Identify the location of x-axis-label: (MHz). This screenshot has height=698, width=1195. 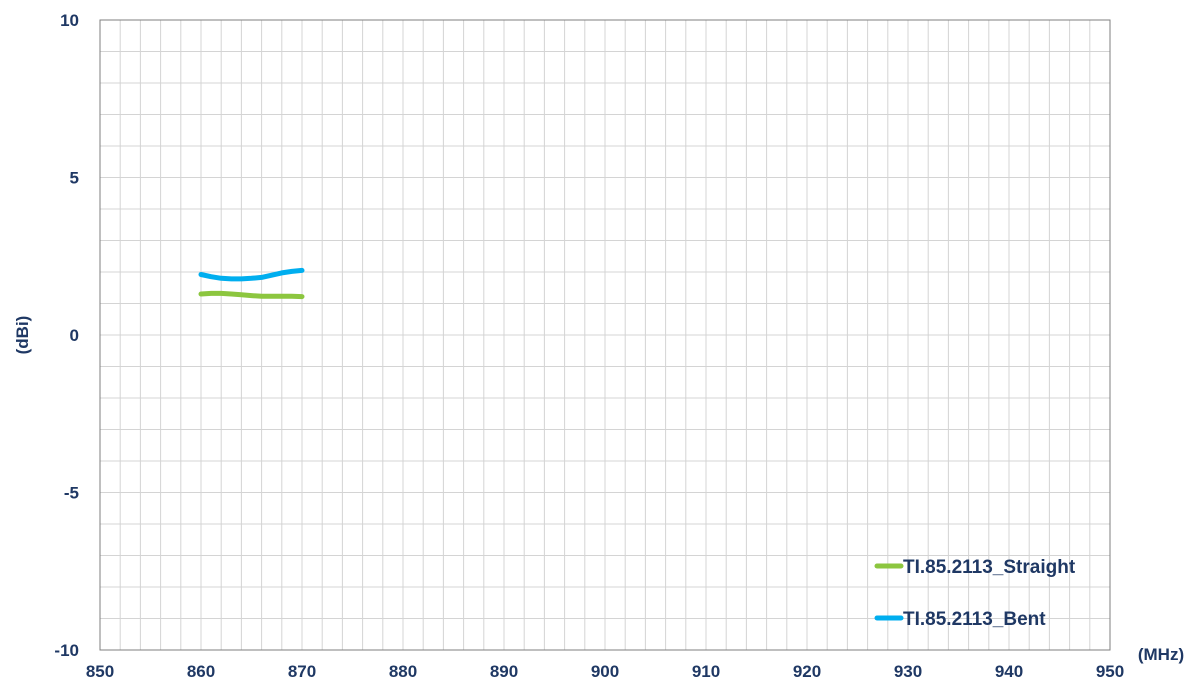
(1161, 654).